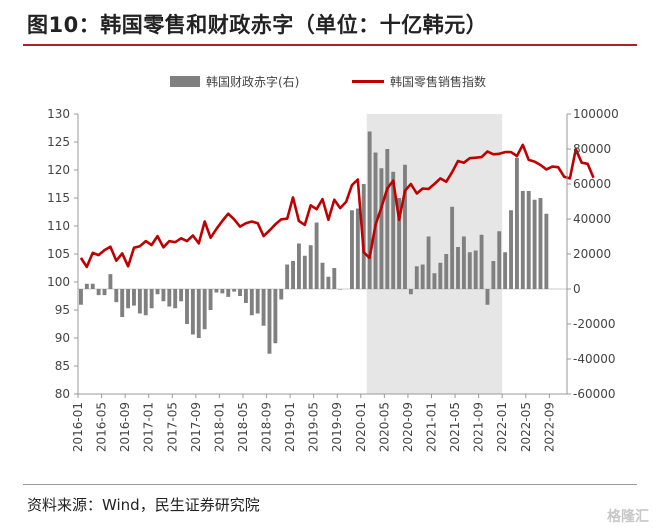  What do you see at coordinates (58, 198) in the screenshot?
I see `y-left-tick-label: 115` at bounding box center [58, 198].